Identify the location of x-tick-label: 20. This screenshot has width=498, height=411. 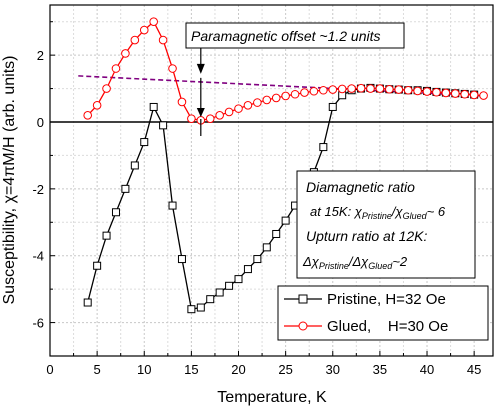
(238, 369).